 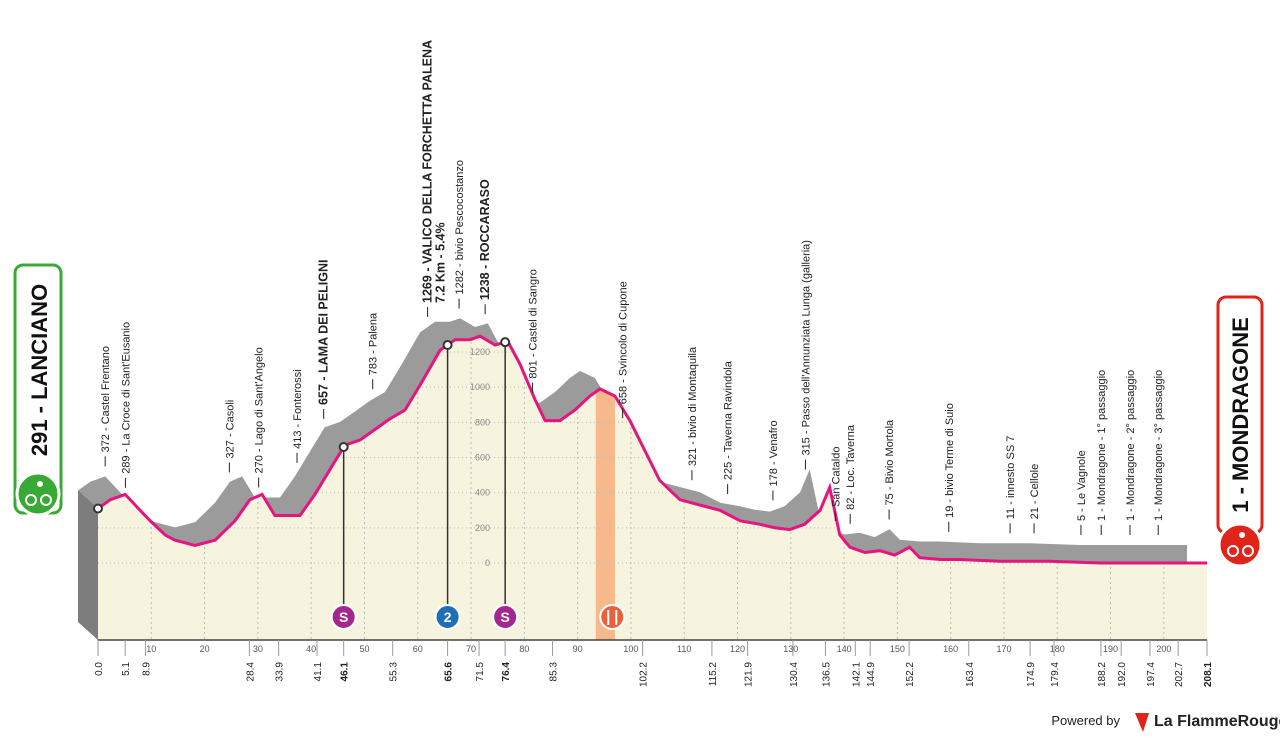 I want to click on waypoint-label: 289 - La Croce di Sant'Eusanio, so click(x=126, y=398).